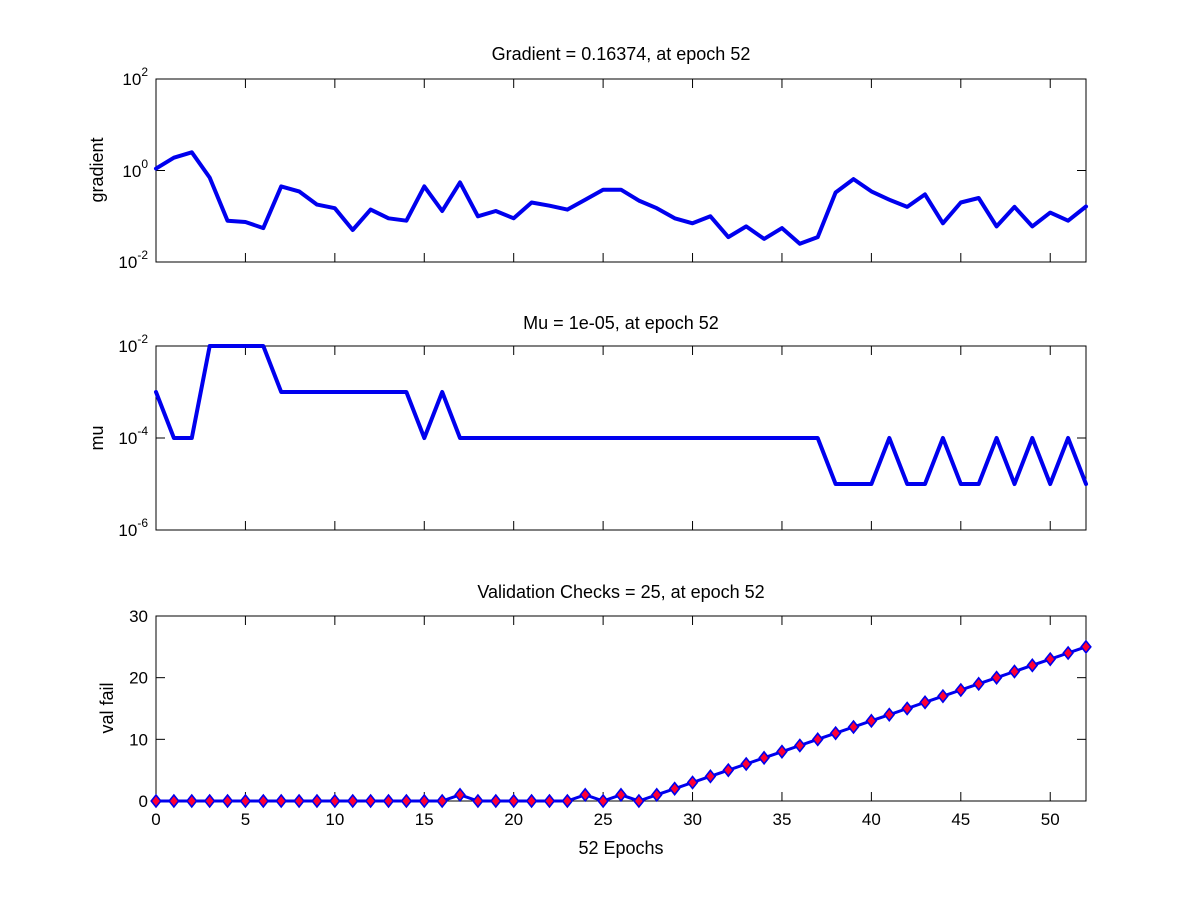 The width and height of the screenshot is (1200, 900). Describe the element at coordinates (138, 678) in the screenshot. I see `validation-ytick-label: 20` at that location.